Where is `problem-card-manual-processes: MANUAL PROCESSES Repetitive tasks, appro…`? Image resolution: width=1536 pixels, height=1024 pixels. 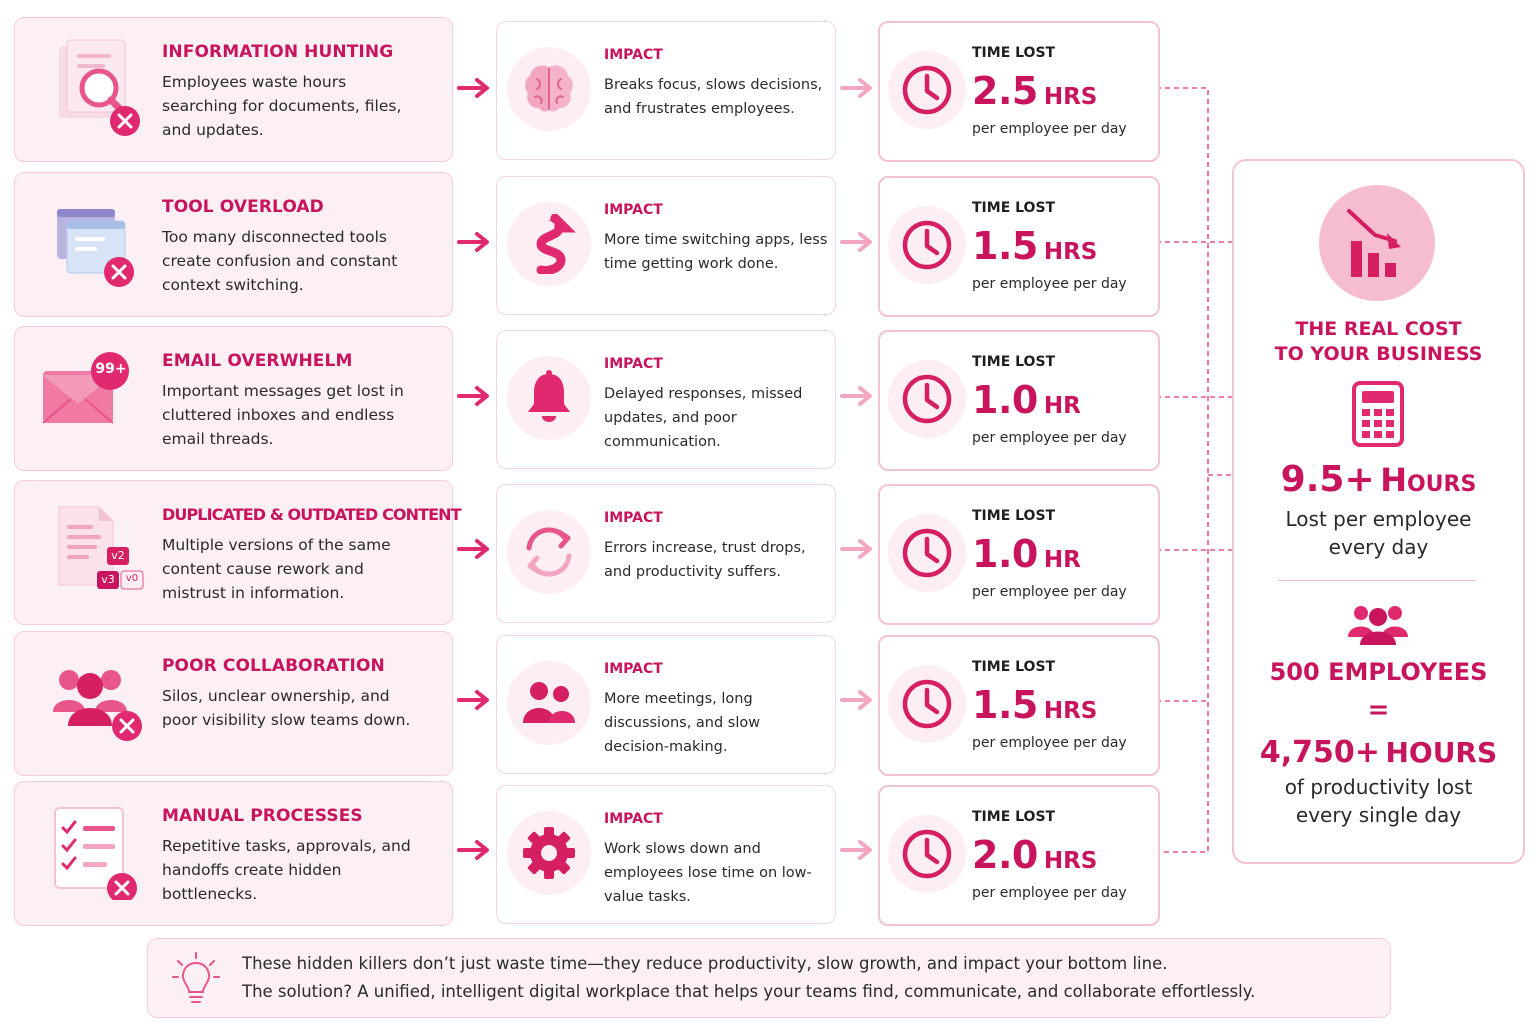 problem-card-manual-processes: MANUAL PROCESSES Repetitive tasks, appro… is located at coordinates (233, 853).